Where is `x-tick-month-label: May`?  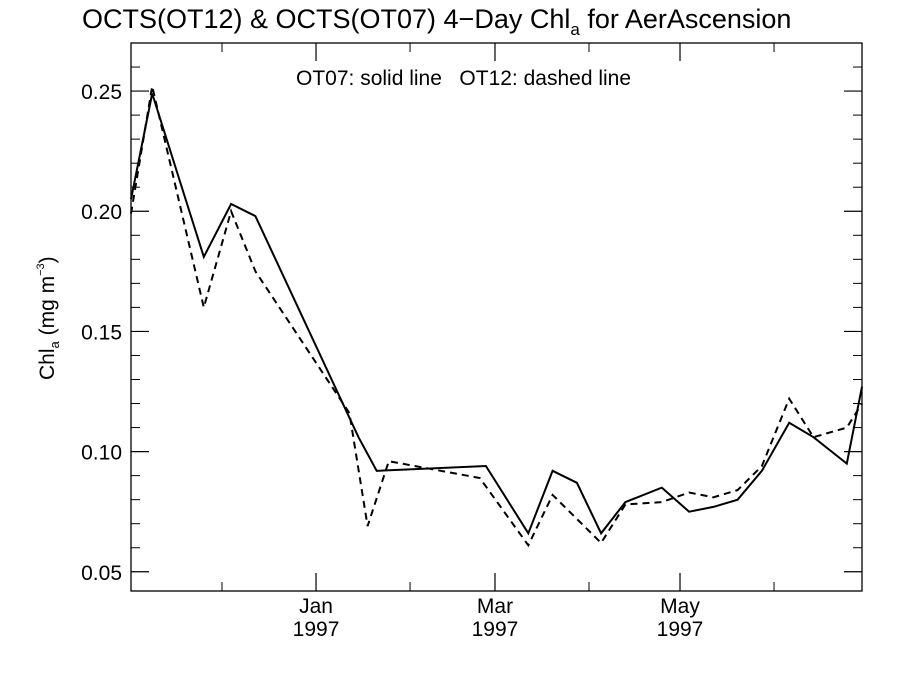 x-tick-month-label: May is located at coordinates (680, 606).